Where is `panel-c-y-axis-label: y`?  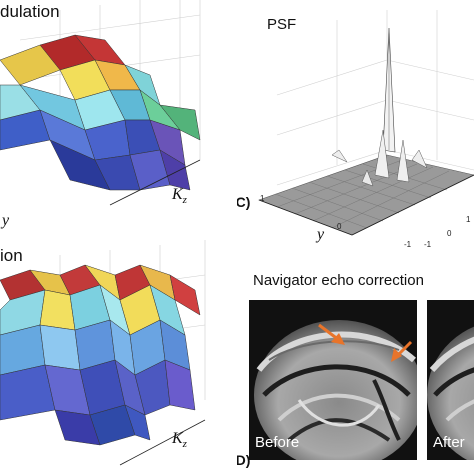
panel-c-y-axis-label: y is located at coordinates (321, 234).